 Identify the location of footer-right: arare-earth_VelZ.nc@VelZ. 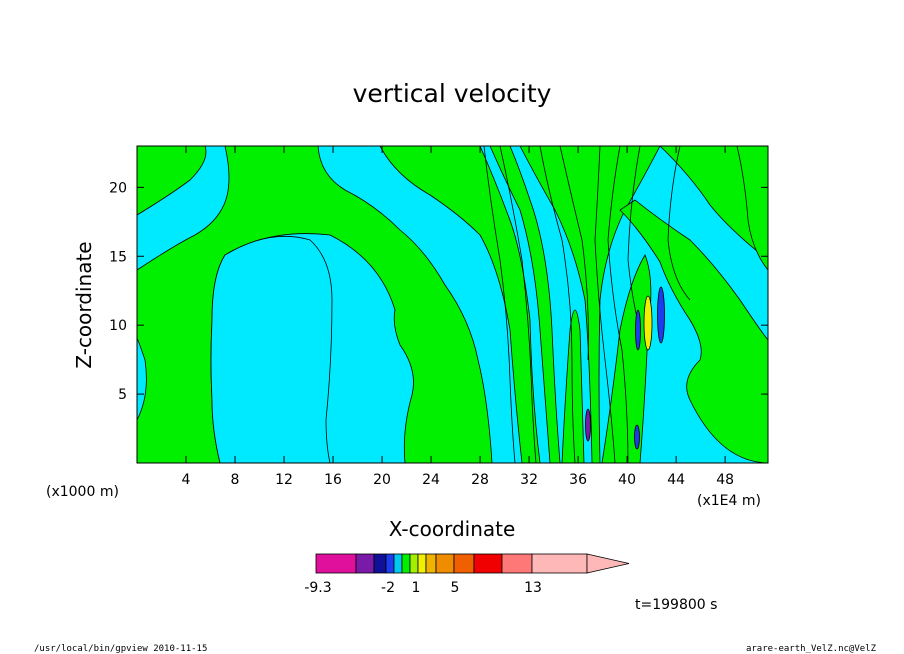
(811, 649).